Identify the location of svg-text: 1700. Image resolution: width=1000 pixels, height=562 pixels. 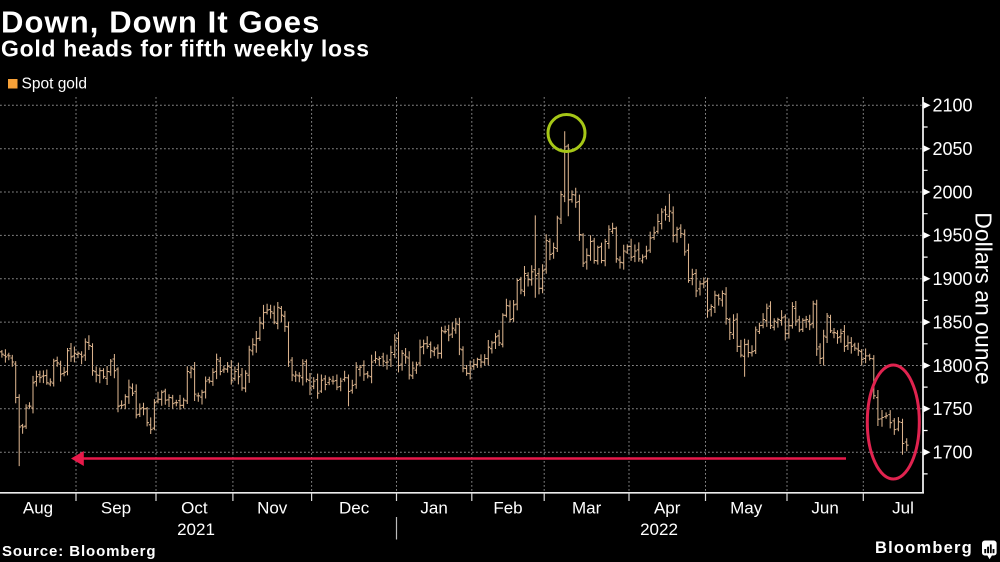
(953, 453).